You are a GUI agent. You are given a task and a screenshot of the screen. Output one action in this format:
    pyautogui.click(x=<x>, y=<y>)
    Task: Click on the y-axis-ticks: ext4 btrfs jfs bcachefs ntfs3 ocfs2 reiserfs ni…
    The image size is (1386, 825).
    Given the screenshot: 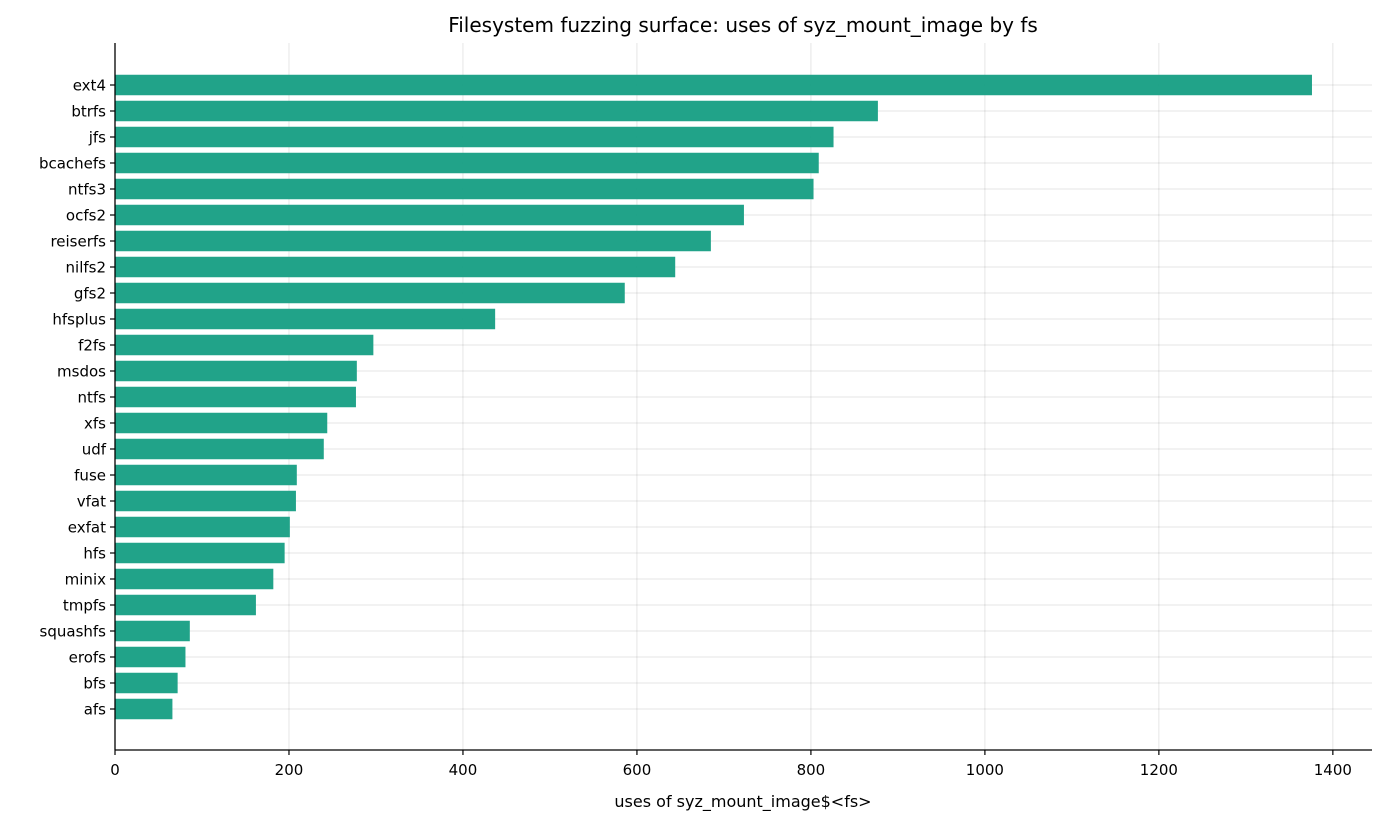 What is the action you would take?
    pyautogui.click(x=77, y=398)
    